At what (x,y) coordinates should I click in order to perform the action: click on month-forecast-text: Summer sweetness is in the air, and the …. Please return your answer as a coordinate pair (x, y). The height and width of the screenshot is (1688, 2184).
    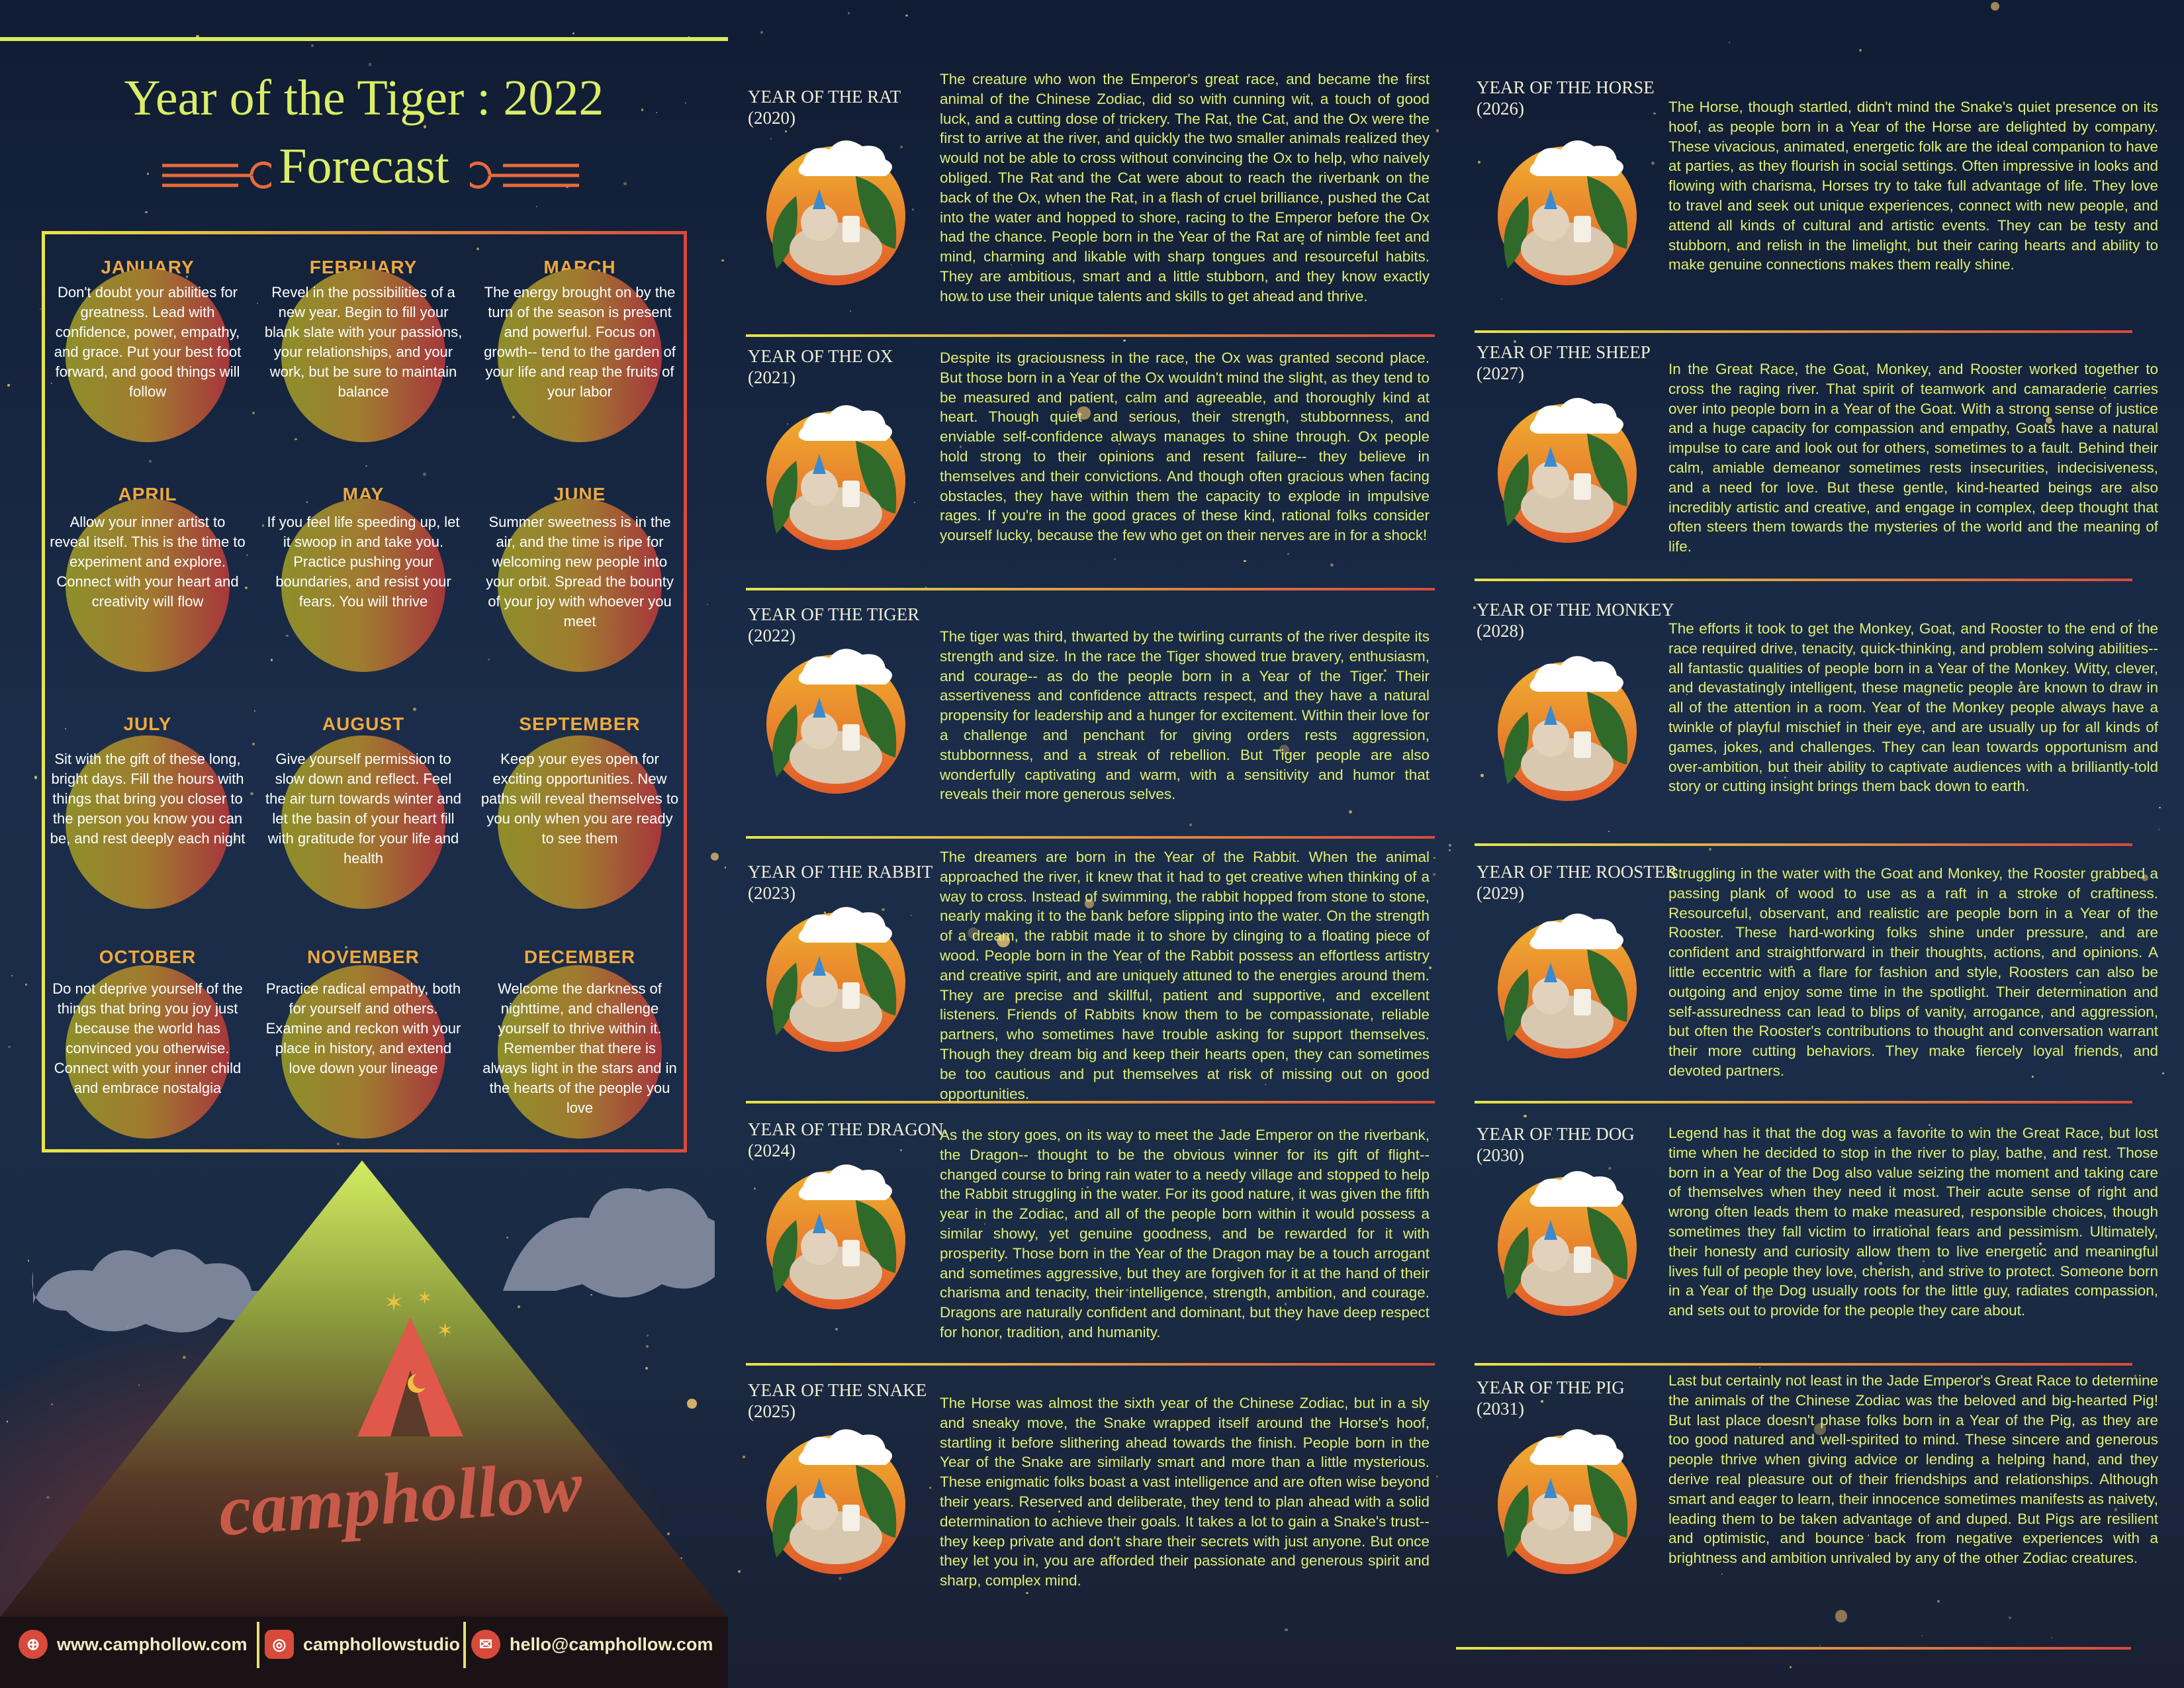
    Looking at the image, I should click on (580, 572).